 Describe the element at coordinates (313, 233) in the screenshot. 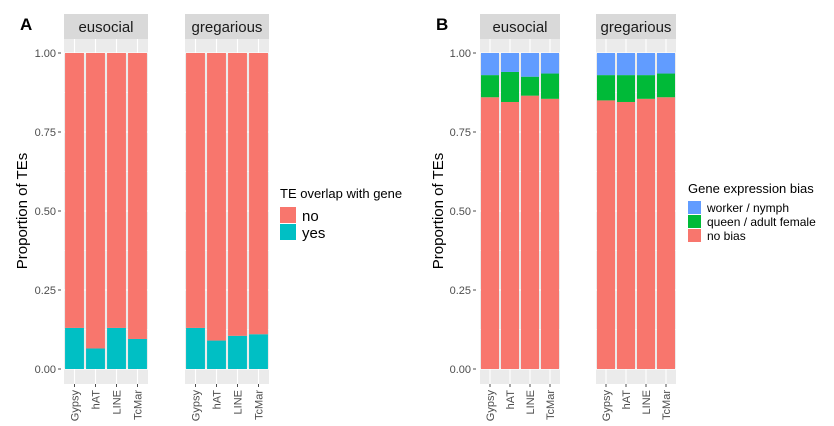

I see `legend-label: yes` at that location.